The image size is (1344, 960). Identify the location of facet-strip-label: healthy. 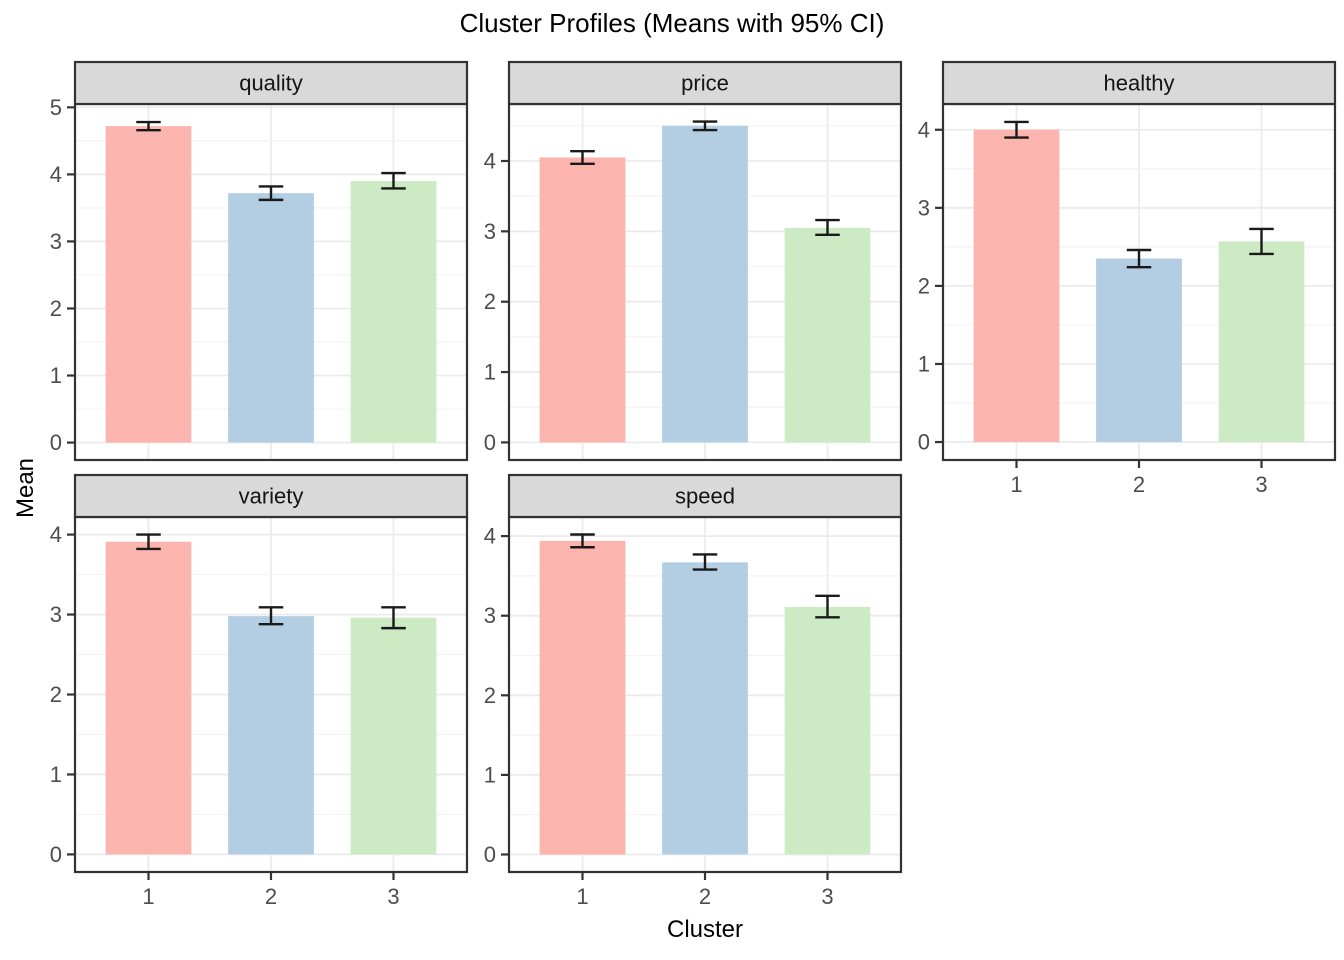
(1139, 83).